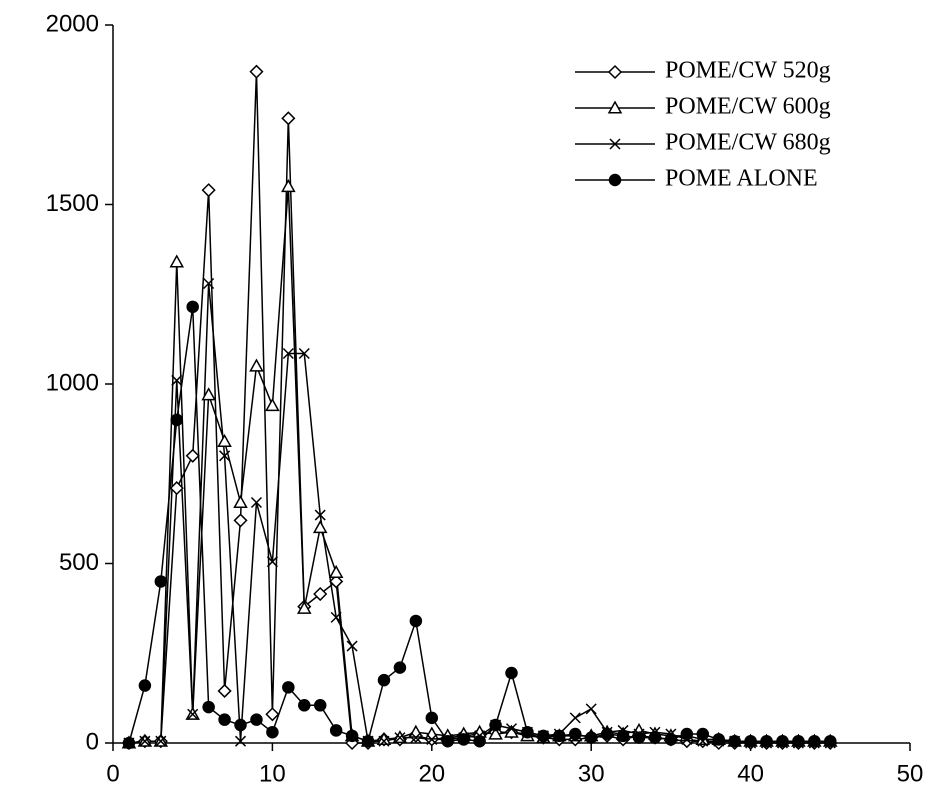 The image size is (934, 797). Describe the element at coordinates (910, 773) in the screenshot. I see `x-tick-label: 50` at that location.